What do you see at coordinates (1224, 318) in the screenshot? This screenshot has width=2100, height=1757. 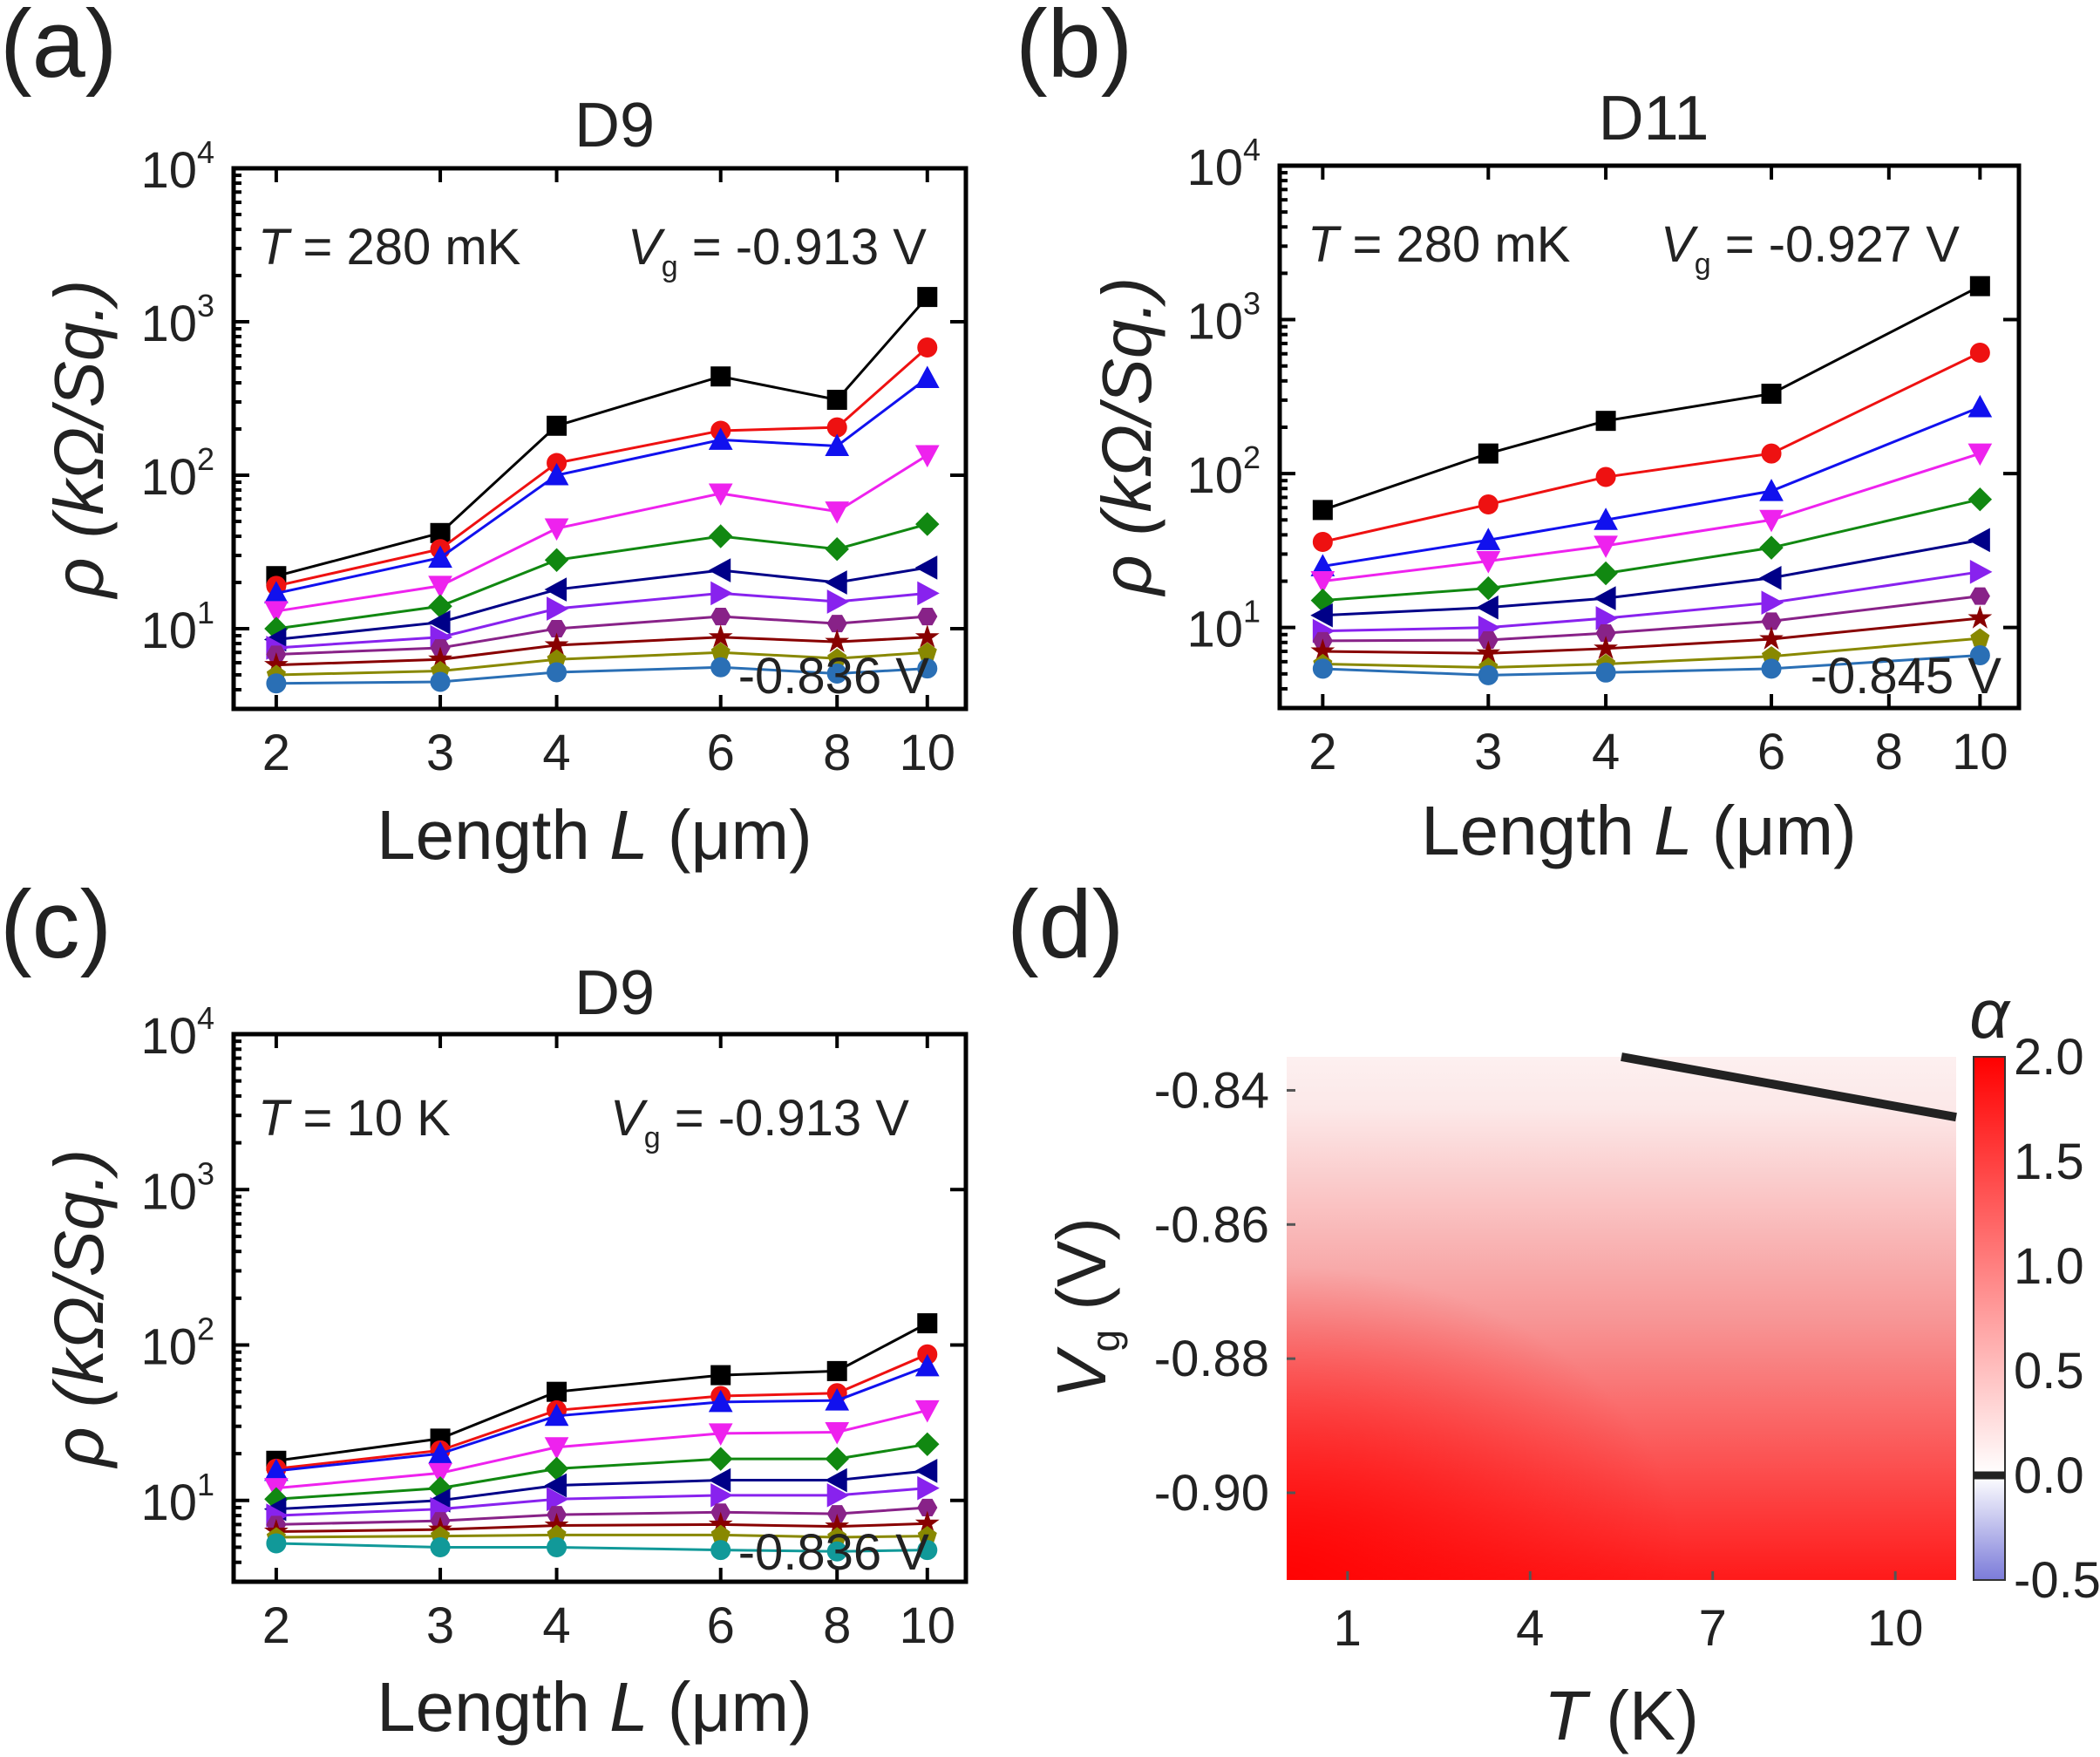 I see `panel-b-y-tick-label: 10³` at bounding box center [1224, 318].